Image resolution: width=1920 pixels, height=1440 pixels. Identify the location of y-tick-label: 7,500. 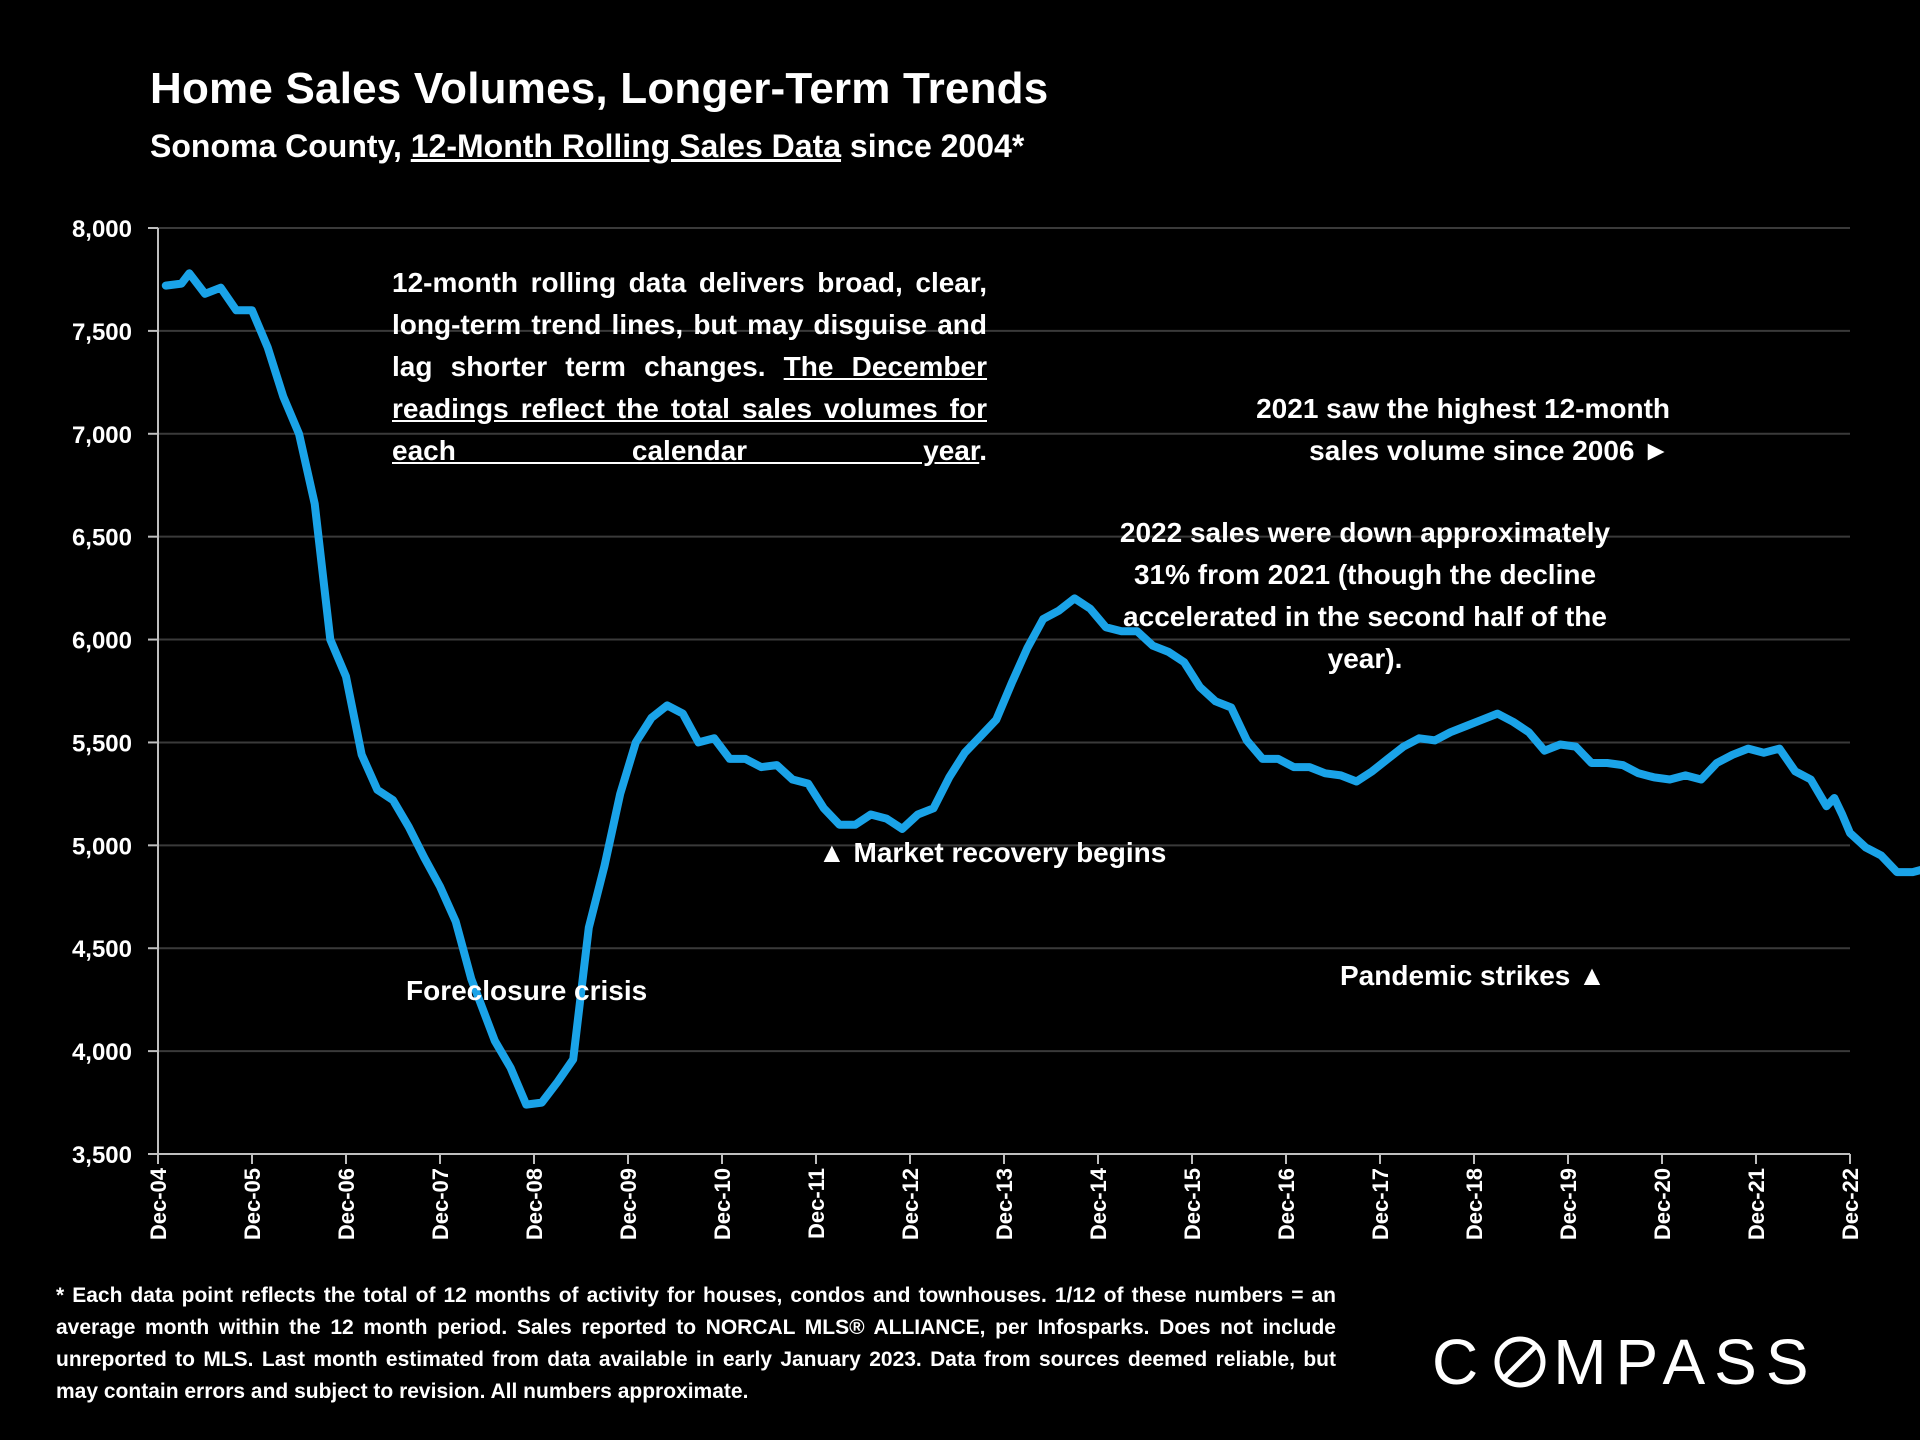
(102, 332).